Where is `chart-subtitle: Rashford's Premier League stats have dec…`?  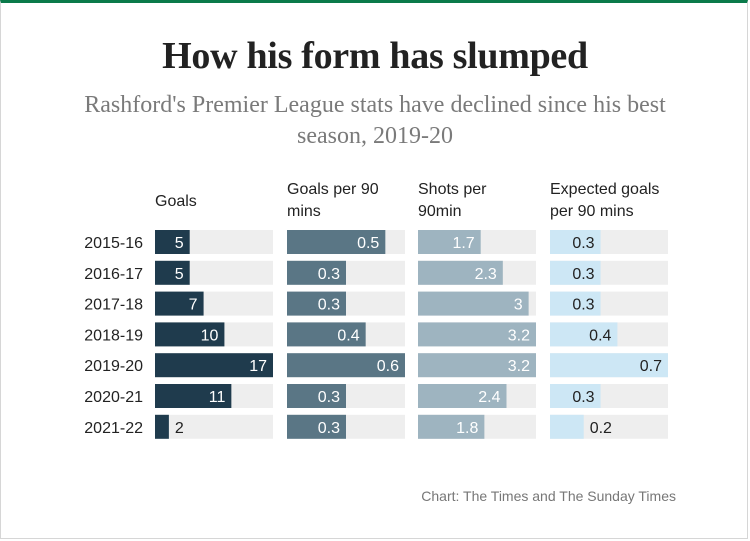
chart-subtitle: Rashford's Premier League stats have dec… is located at coordinates (375, 120).